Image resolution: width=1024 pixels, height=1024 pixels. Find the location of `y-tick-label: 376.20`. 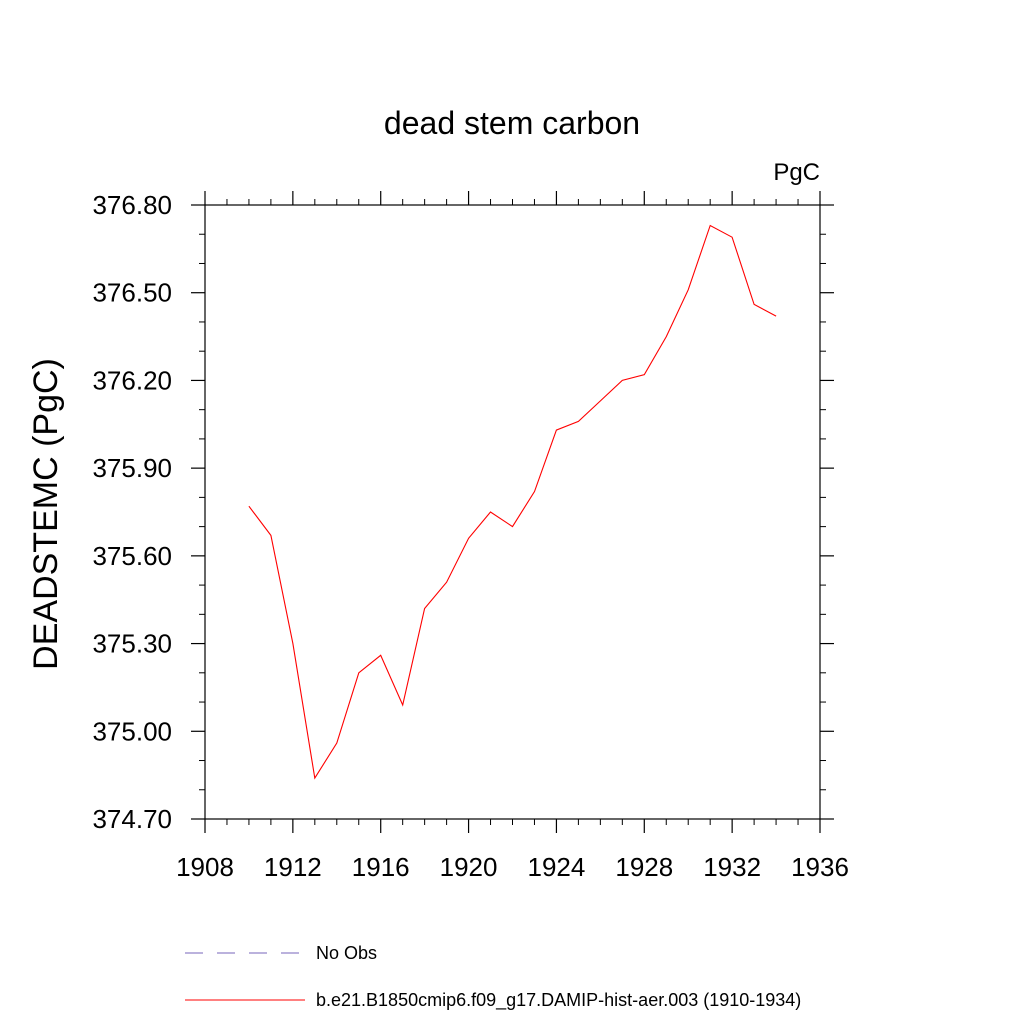

y-tick-label: 376.20 is located at coordinates (132, 380).